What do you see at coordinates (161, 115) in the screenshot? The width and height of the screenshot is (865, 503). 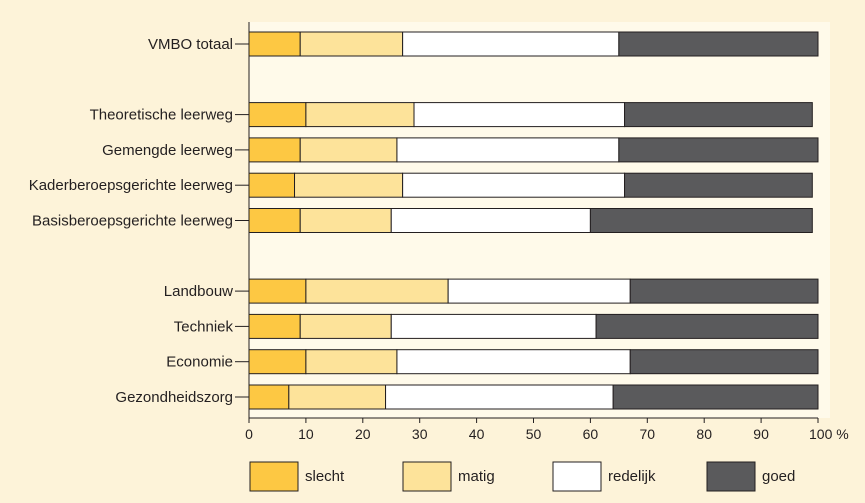 I see `category-label: Theoretische leerweg` at bounding box center [161, 115].